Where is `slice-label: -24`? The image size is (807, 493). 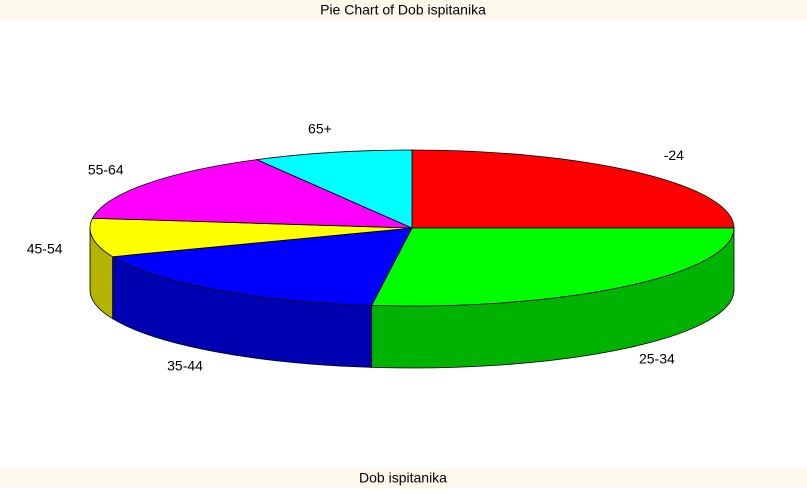
slice-label: -24 is located at coordinates (674, 155).